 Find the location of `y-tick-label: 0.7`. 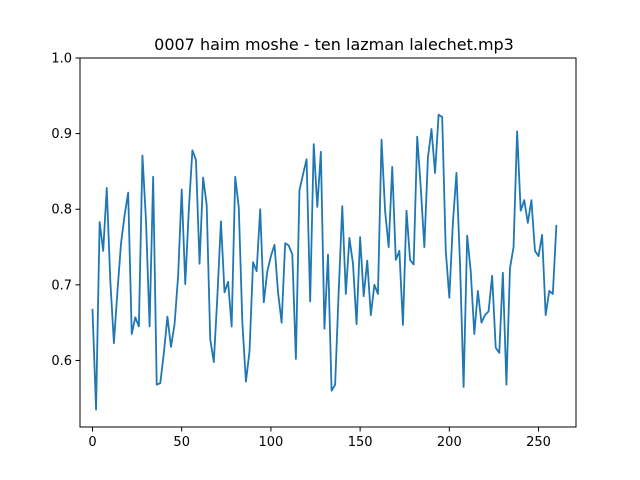

y-tick-label: 0.7 is located at coordinates (61, 285).